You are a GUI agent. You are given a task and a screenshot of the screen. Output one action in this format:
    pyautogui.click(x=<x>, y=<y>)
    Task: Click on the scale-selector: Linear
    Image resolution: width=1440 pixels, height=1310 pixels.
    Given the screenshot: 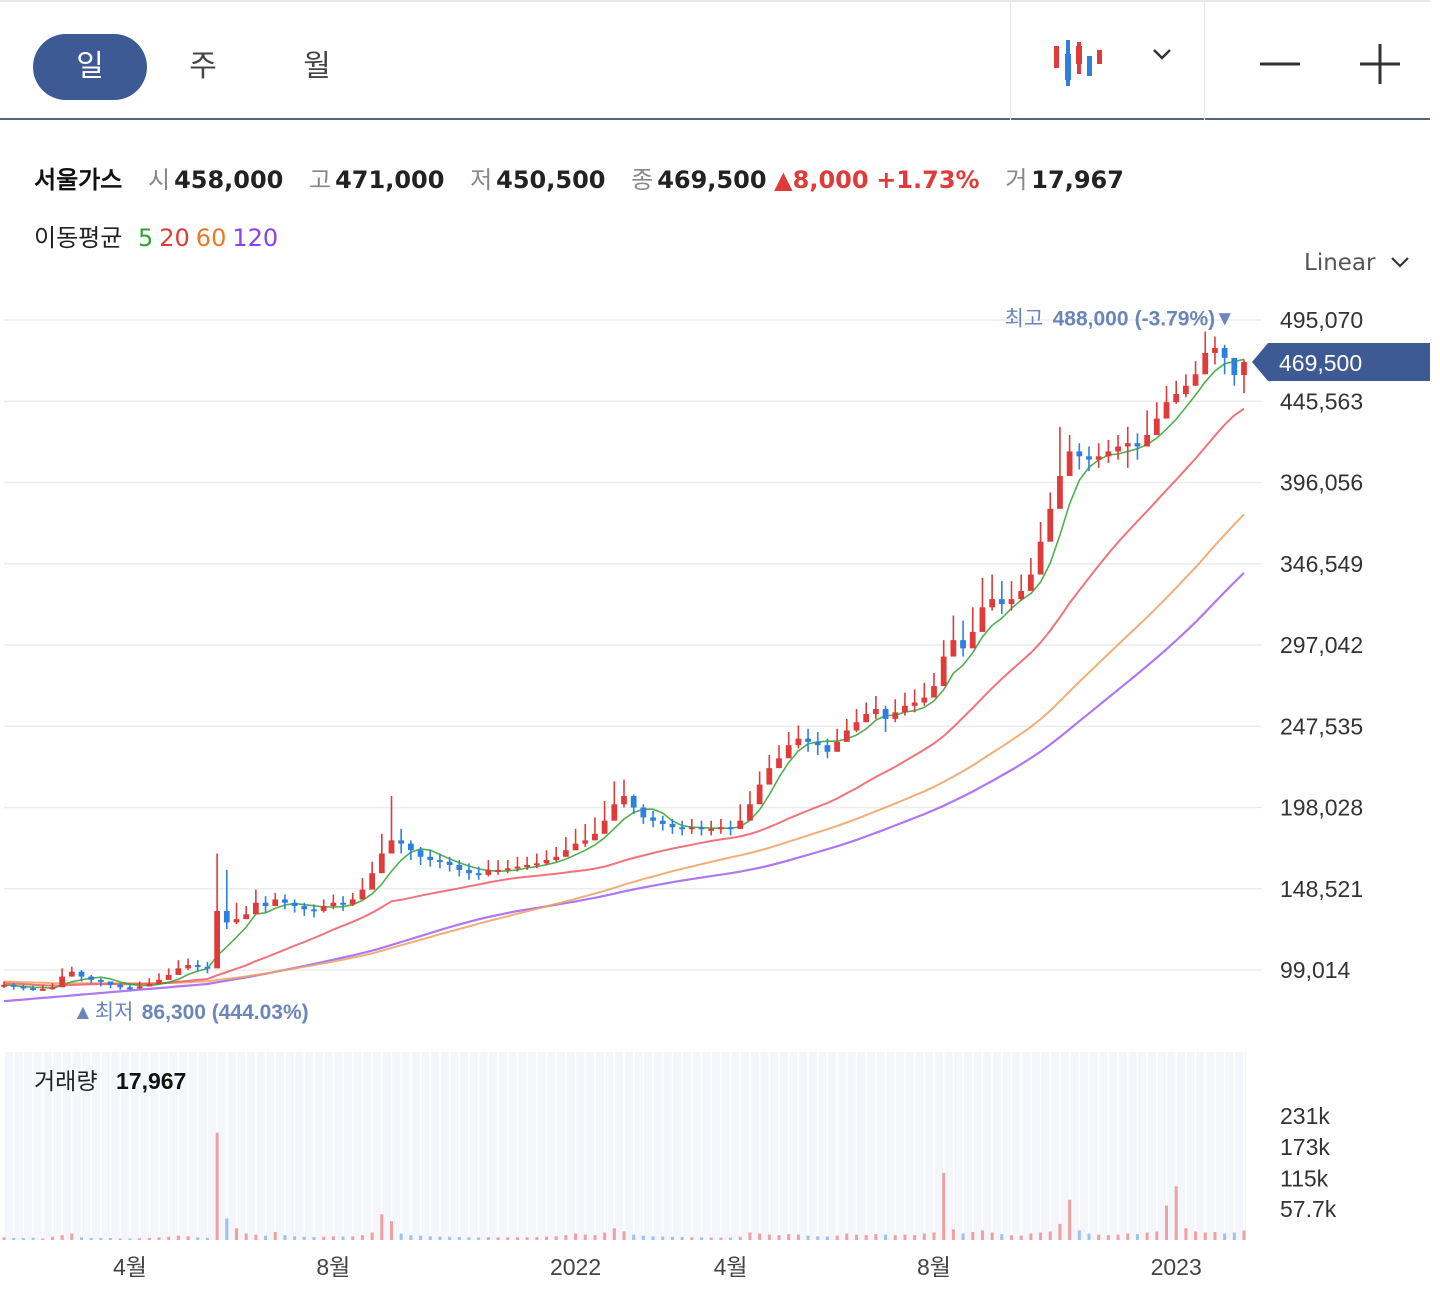 What is the action you would take?
    pyautogui.click(x=1357, y=263)
    